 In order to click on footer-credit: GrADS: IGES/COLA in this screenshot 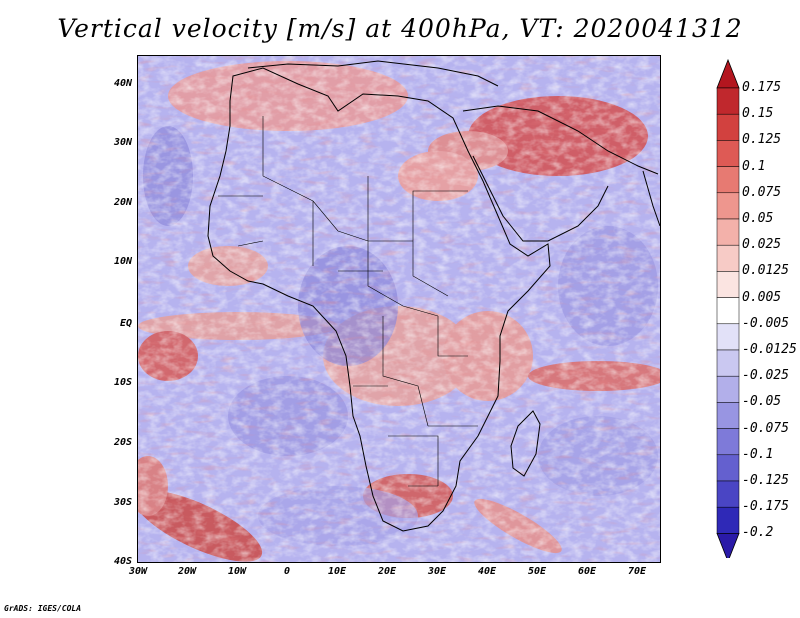, I will do `click(43, 608)`.